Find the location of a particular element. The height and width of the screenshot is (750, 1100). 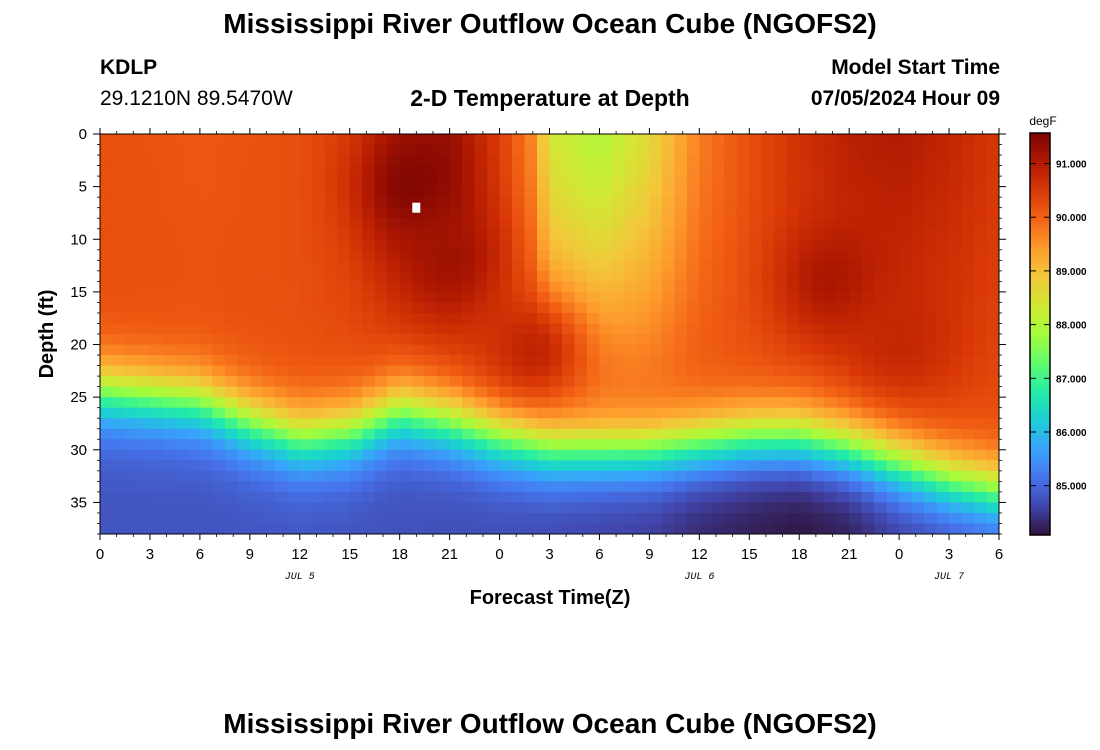

x-tick-label: 3 is located at coordinates (150, 554).